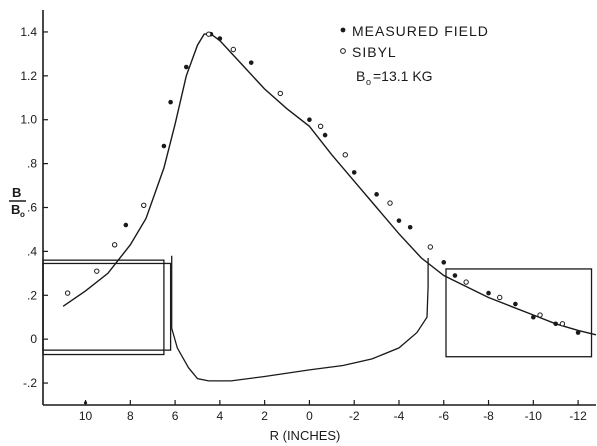  Describe the element at coordinates (399, 416) in the screenshot. I see `x-tick-label: -4` at that location.